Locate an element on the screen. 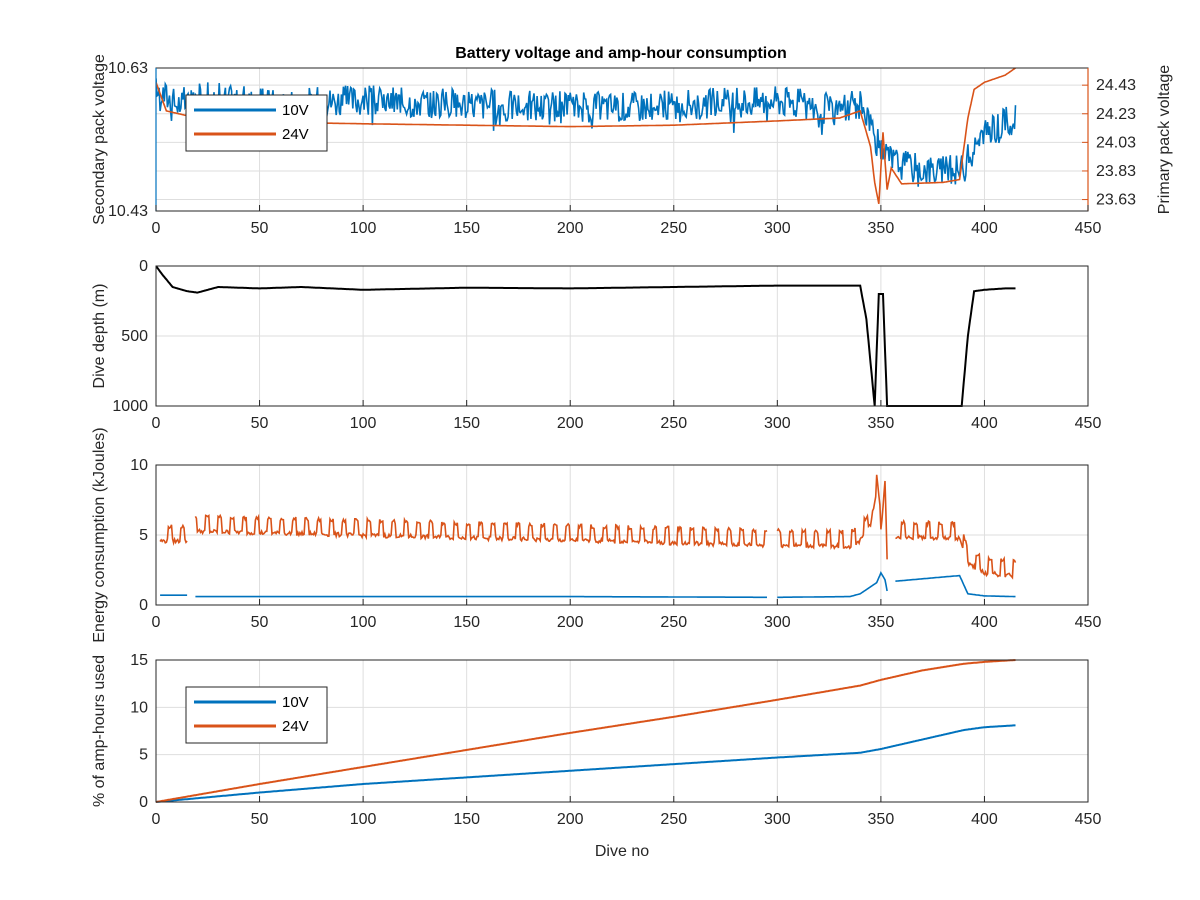  y2-tick-label: 24.03 is located at coordinates (1116, 142).